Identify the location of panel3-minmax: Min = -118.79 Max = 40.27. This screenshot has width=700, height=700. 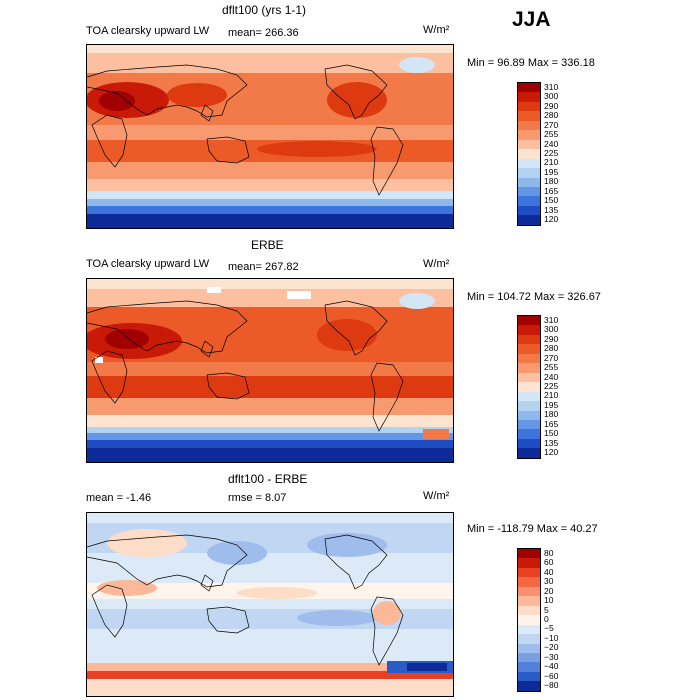
(532, 529).